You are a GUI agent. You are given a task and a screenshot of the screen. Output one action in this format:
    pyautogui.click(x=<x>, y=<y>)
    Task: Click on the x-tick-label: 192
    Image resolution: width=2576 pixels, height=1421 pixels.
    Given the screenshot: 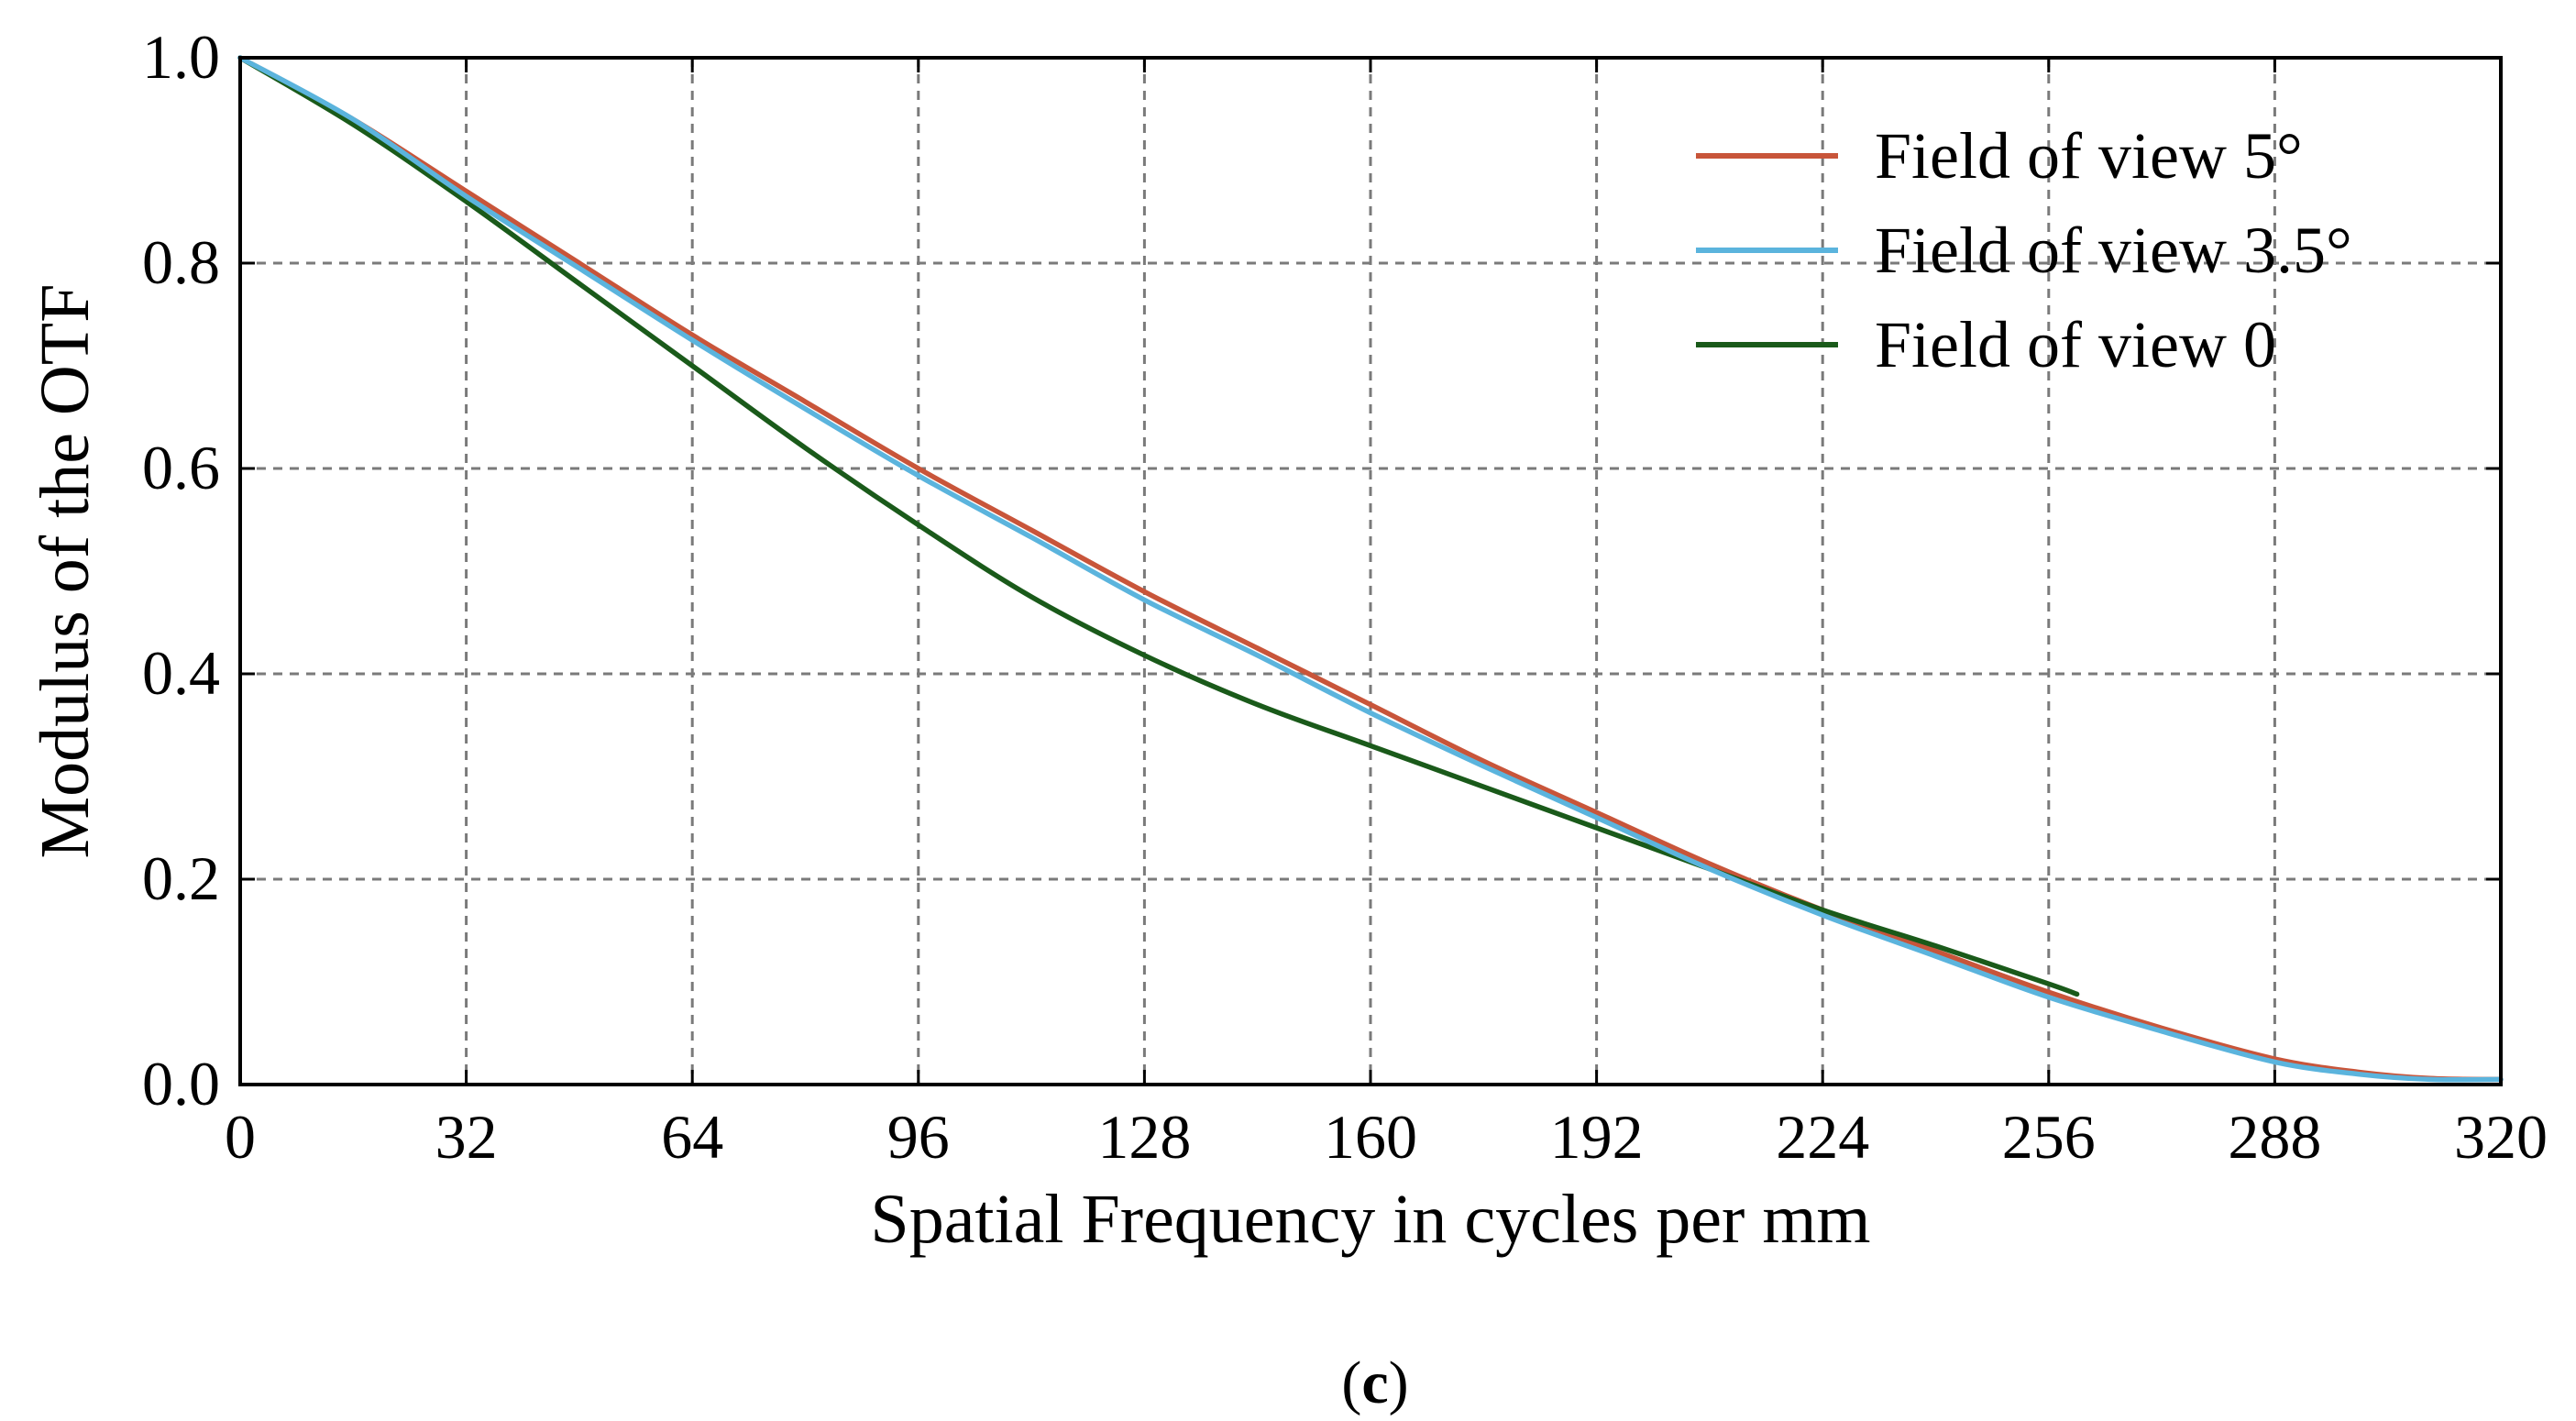 What is the action you would take?
    pyautogui.click(x=1597, y=1137)
    